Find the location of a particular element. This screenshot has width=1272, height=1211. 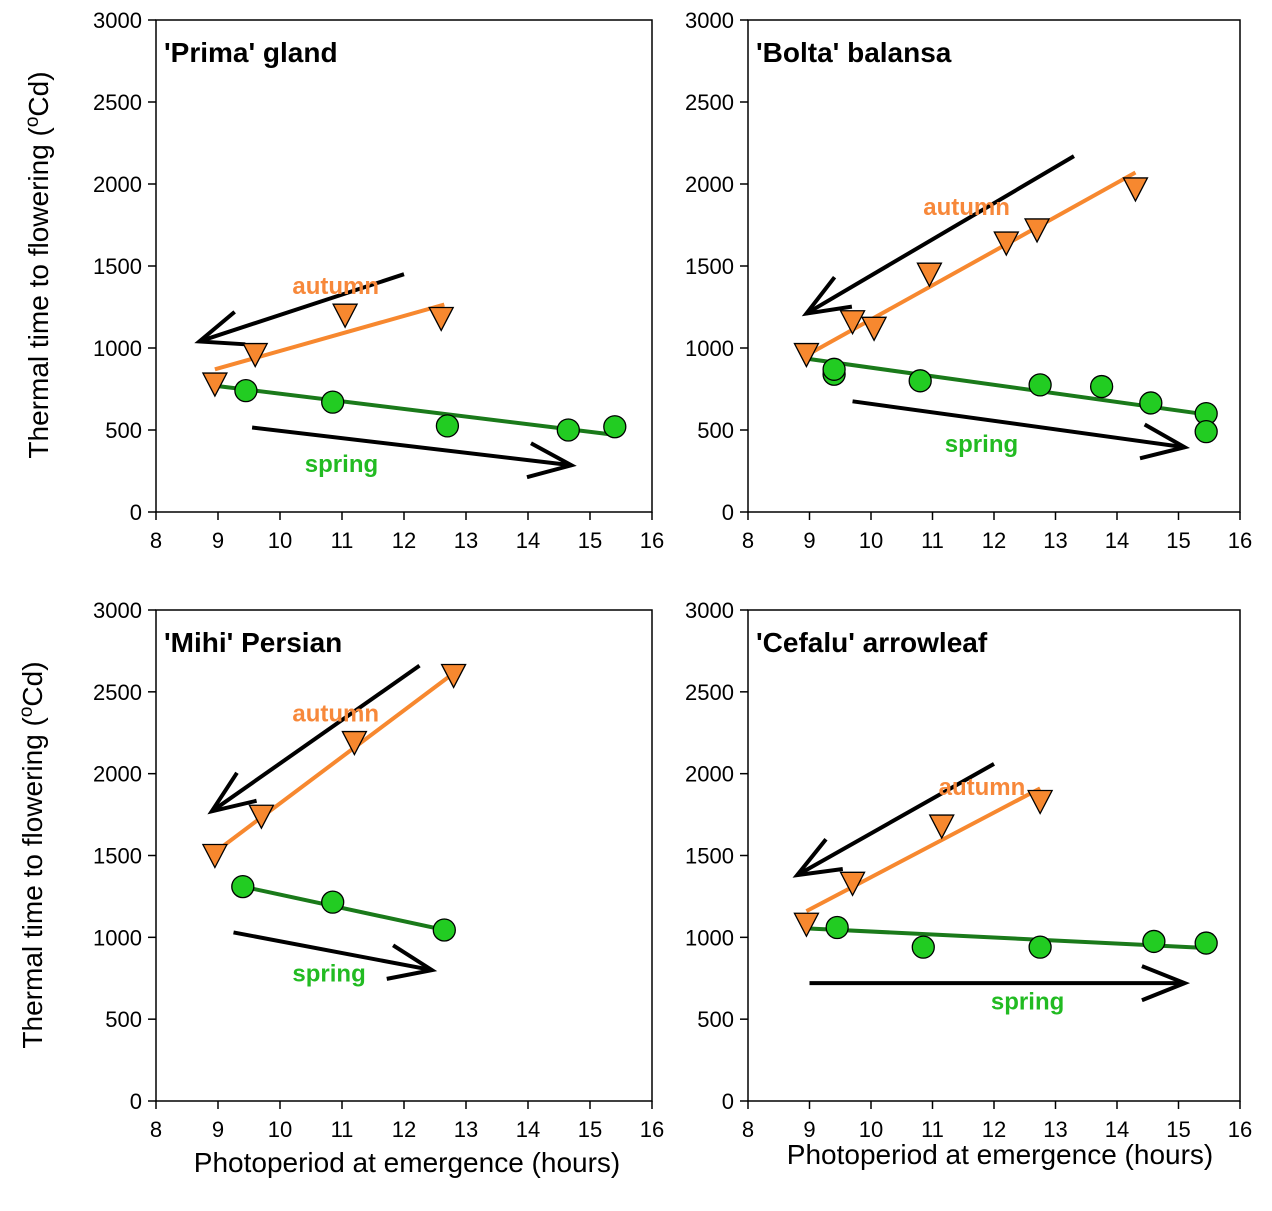

spring-fit-line is located at coordinates (1006, 938).